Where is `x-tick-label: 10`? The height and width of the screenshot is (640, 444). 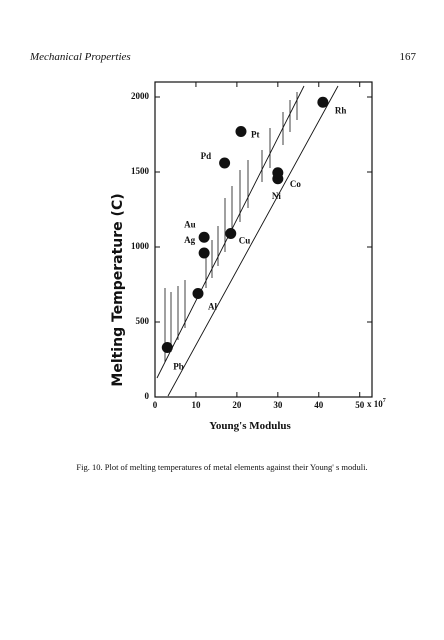
x-tick-label: 10 is located at coordinates (196, 405).